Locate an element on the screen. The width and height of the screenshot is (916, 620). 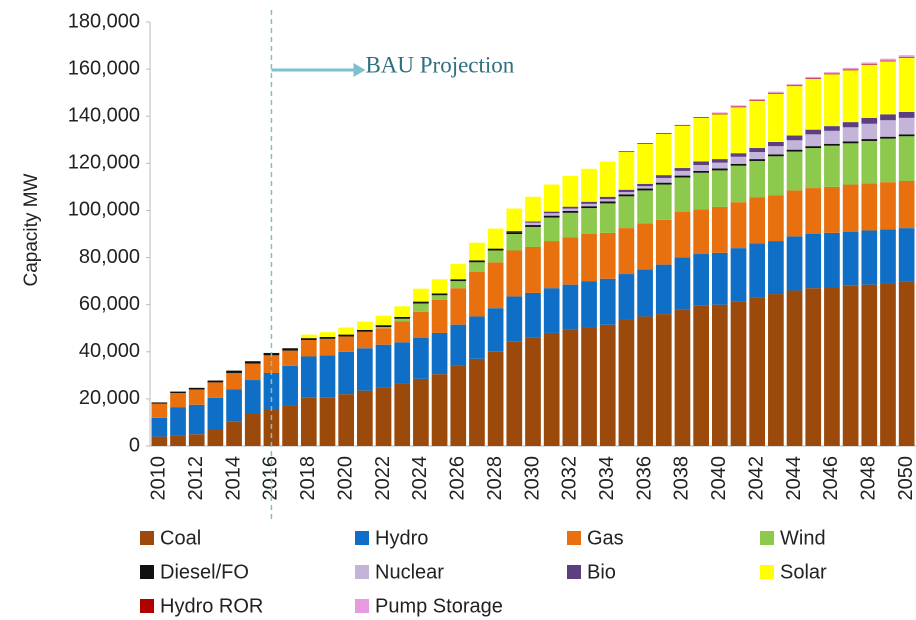
legend-label: Bio is located at coordinates (601, 572).